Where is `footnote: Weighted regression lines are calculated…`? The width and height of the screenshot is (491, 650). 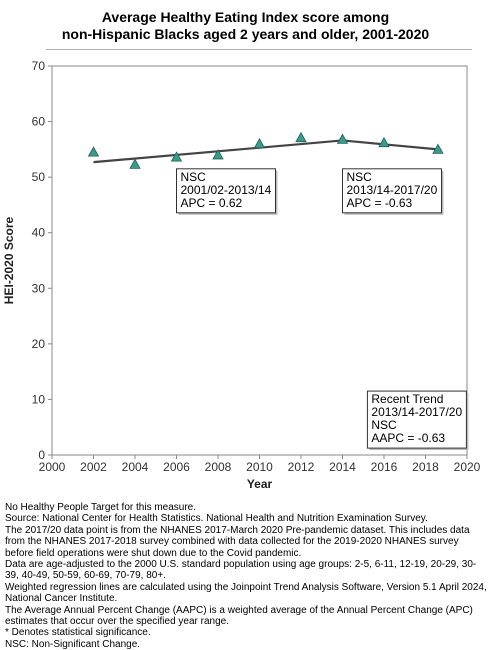
footnote: Weighted regression lines are calculated… is located at coordinates (246, 593).